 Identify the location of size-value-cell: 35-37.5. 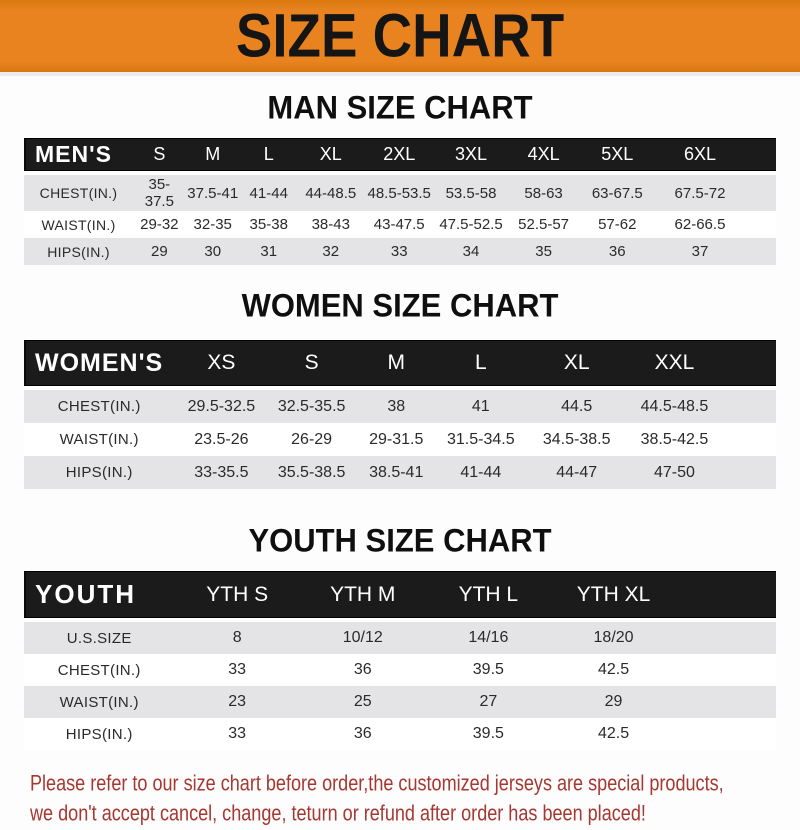
(159, 191).